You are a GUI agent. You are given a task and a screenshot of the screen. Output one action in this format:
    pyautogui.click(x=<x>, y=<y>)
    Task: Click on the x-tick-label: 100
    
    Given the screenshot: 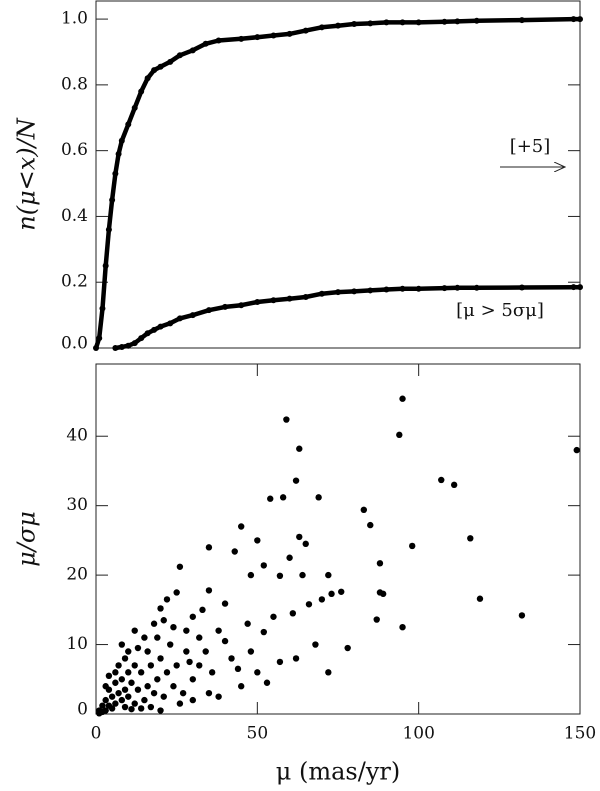 What is the action you would take?
    pyautogui.click(x=418, y=734)
    